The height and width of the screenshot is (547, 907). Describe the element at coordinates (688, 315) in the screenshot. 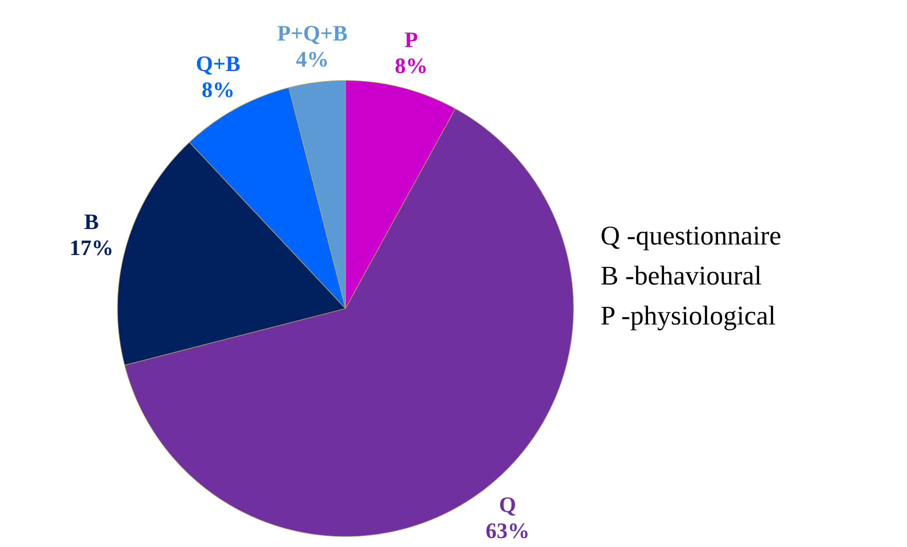

I see `text: P -physiological` at that location.